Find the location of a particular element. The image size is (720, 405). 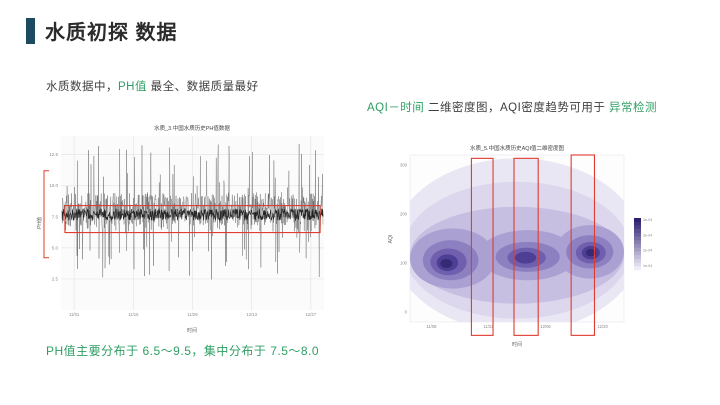

caption-highlight-anomaly: 异常检测 is located at coordinates (633, 108).